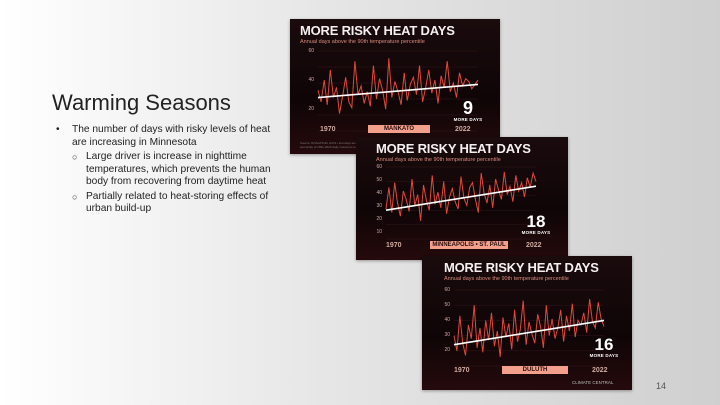  Describe the element at coordinates (660, 386) in the screenshot. I see `slide-number: 14` at that location.